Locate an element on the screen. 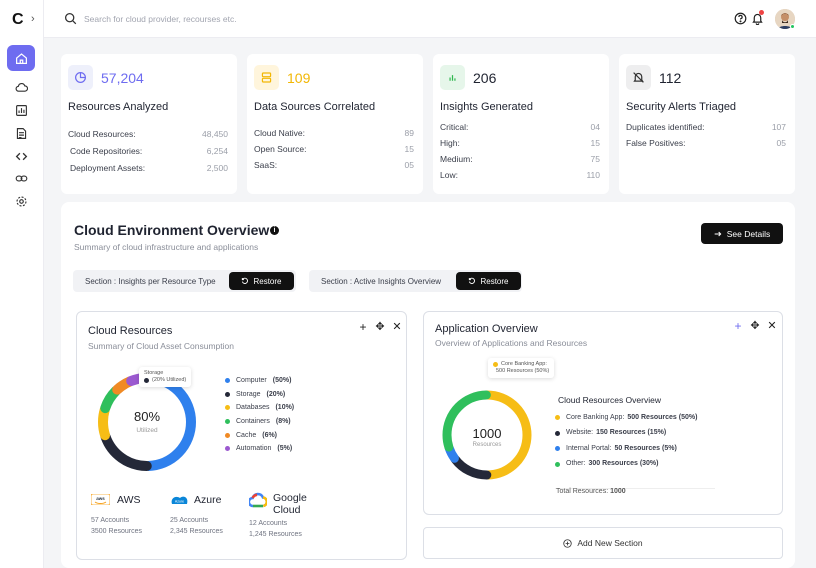 This screenshot has width=816, height=568. stat-breakdown: Critical: 04 High: 15 Medium: 75 Low: 110 is located at coordinates (520, 151).